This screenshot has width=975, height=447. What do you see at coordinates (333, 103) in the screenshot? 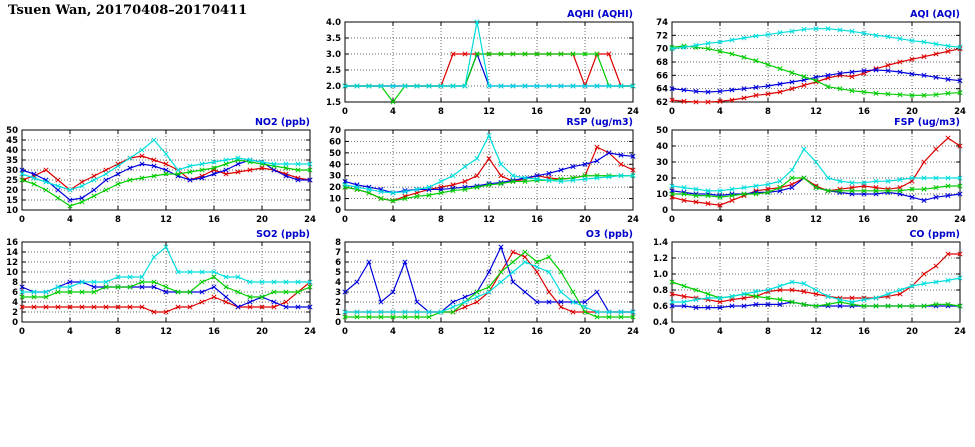
I see `y-tick-label: 1.5` at bounding box center [333, 103].